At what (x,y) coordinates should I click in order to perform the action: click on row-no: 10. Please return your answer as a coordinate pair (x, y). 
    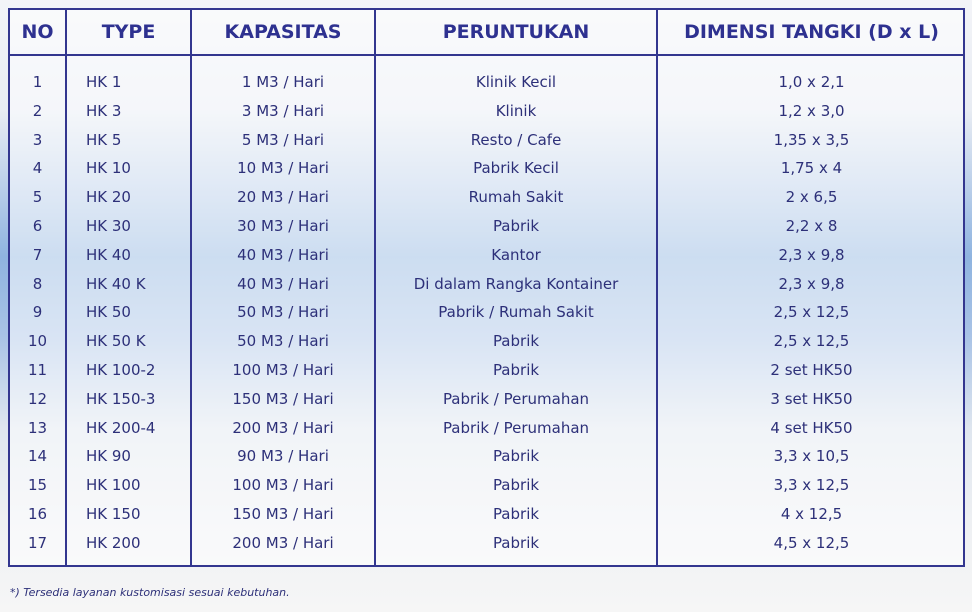
    Looking at the image, I should click on (37, 341).